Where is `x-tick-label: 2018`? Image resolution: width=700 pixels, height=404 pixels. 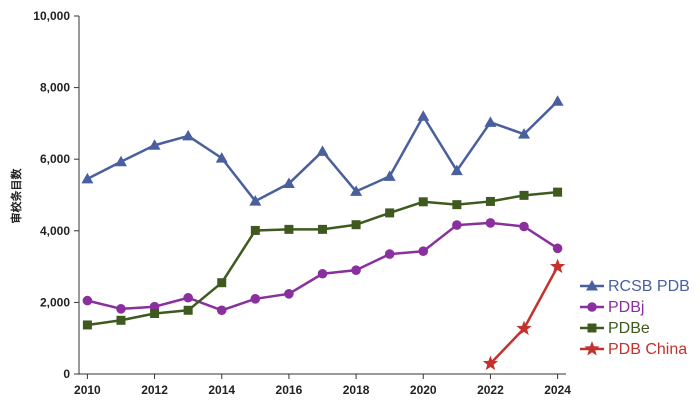 x-tick-label: 2018 is located at coordinates (356, 390).